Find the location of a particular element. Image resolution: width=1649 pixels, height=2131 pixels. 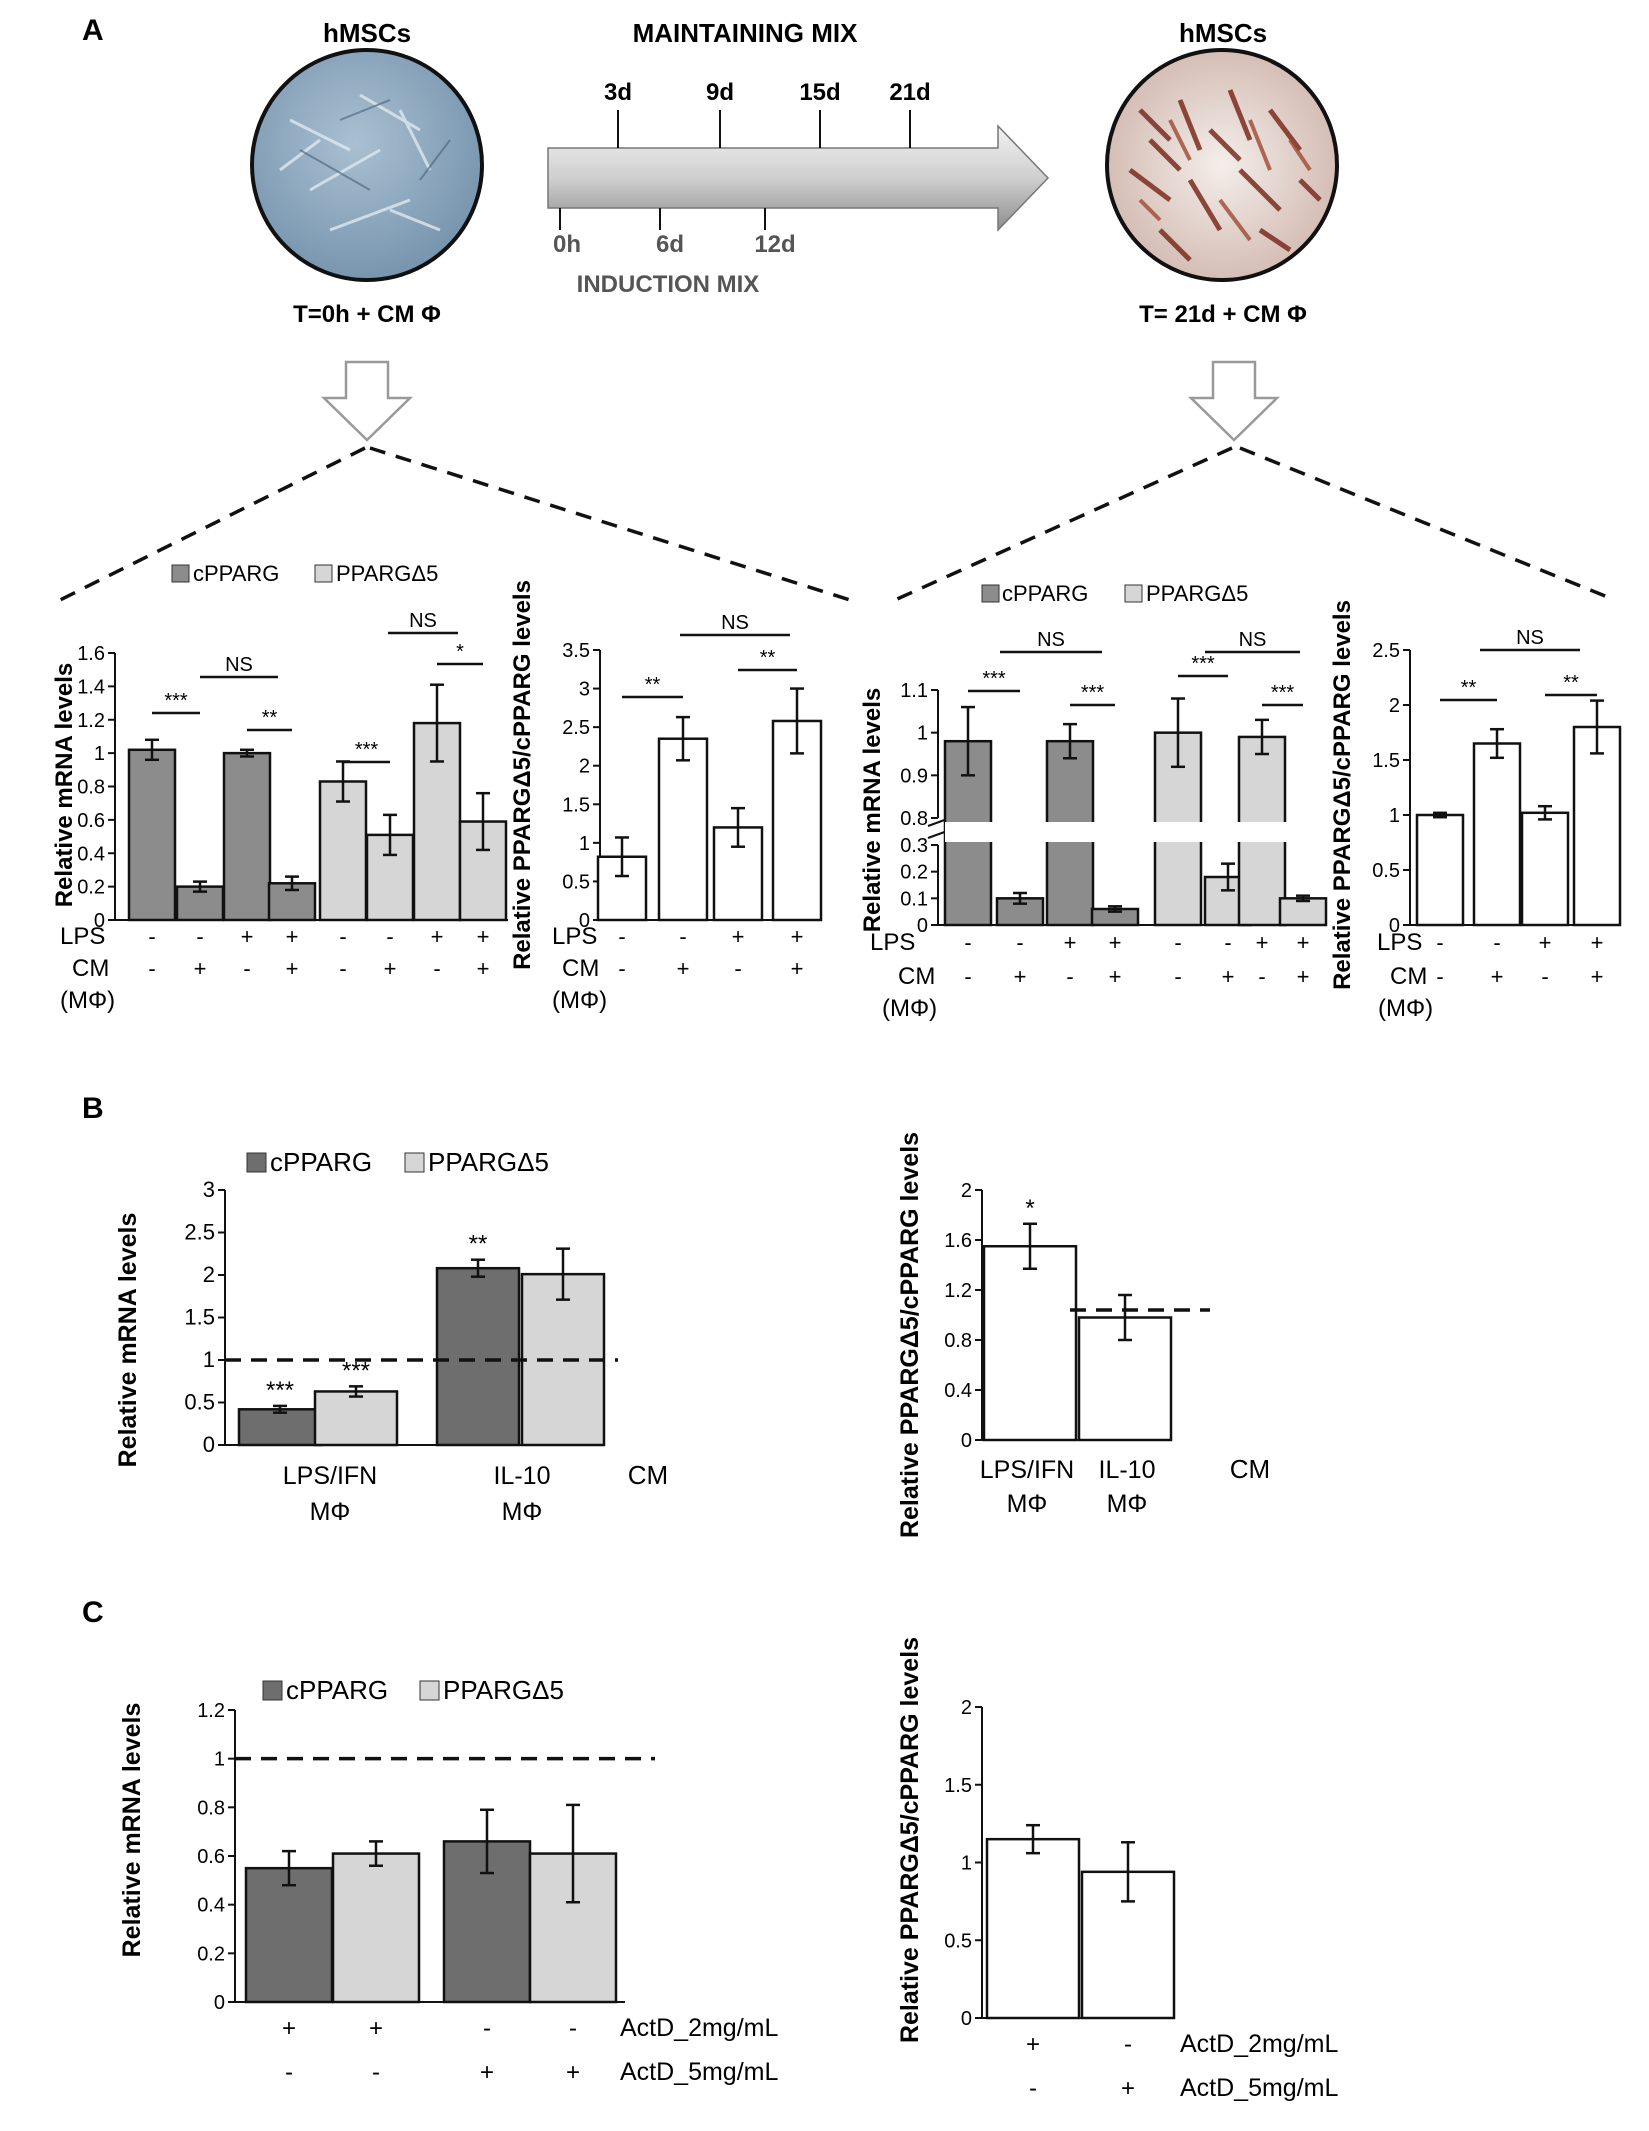

c2-bar is located at coordinates (1033, 1928).